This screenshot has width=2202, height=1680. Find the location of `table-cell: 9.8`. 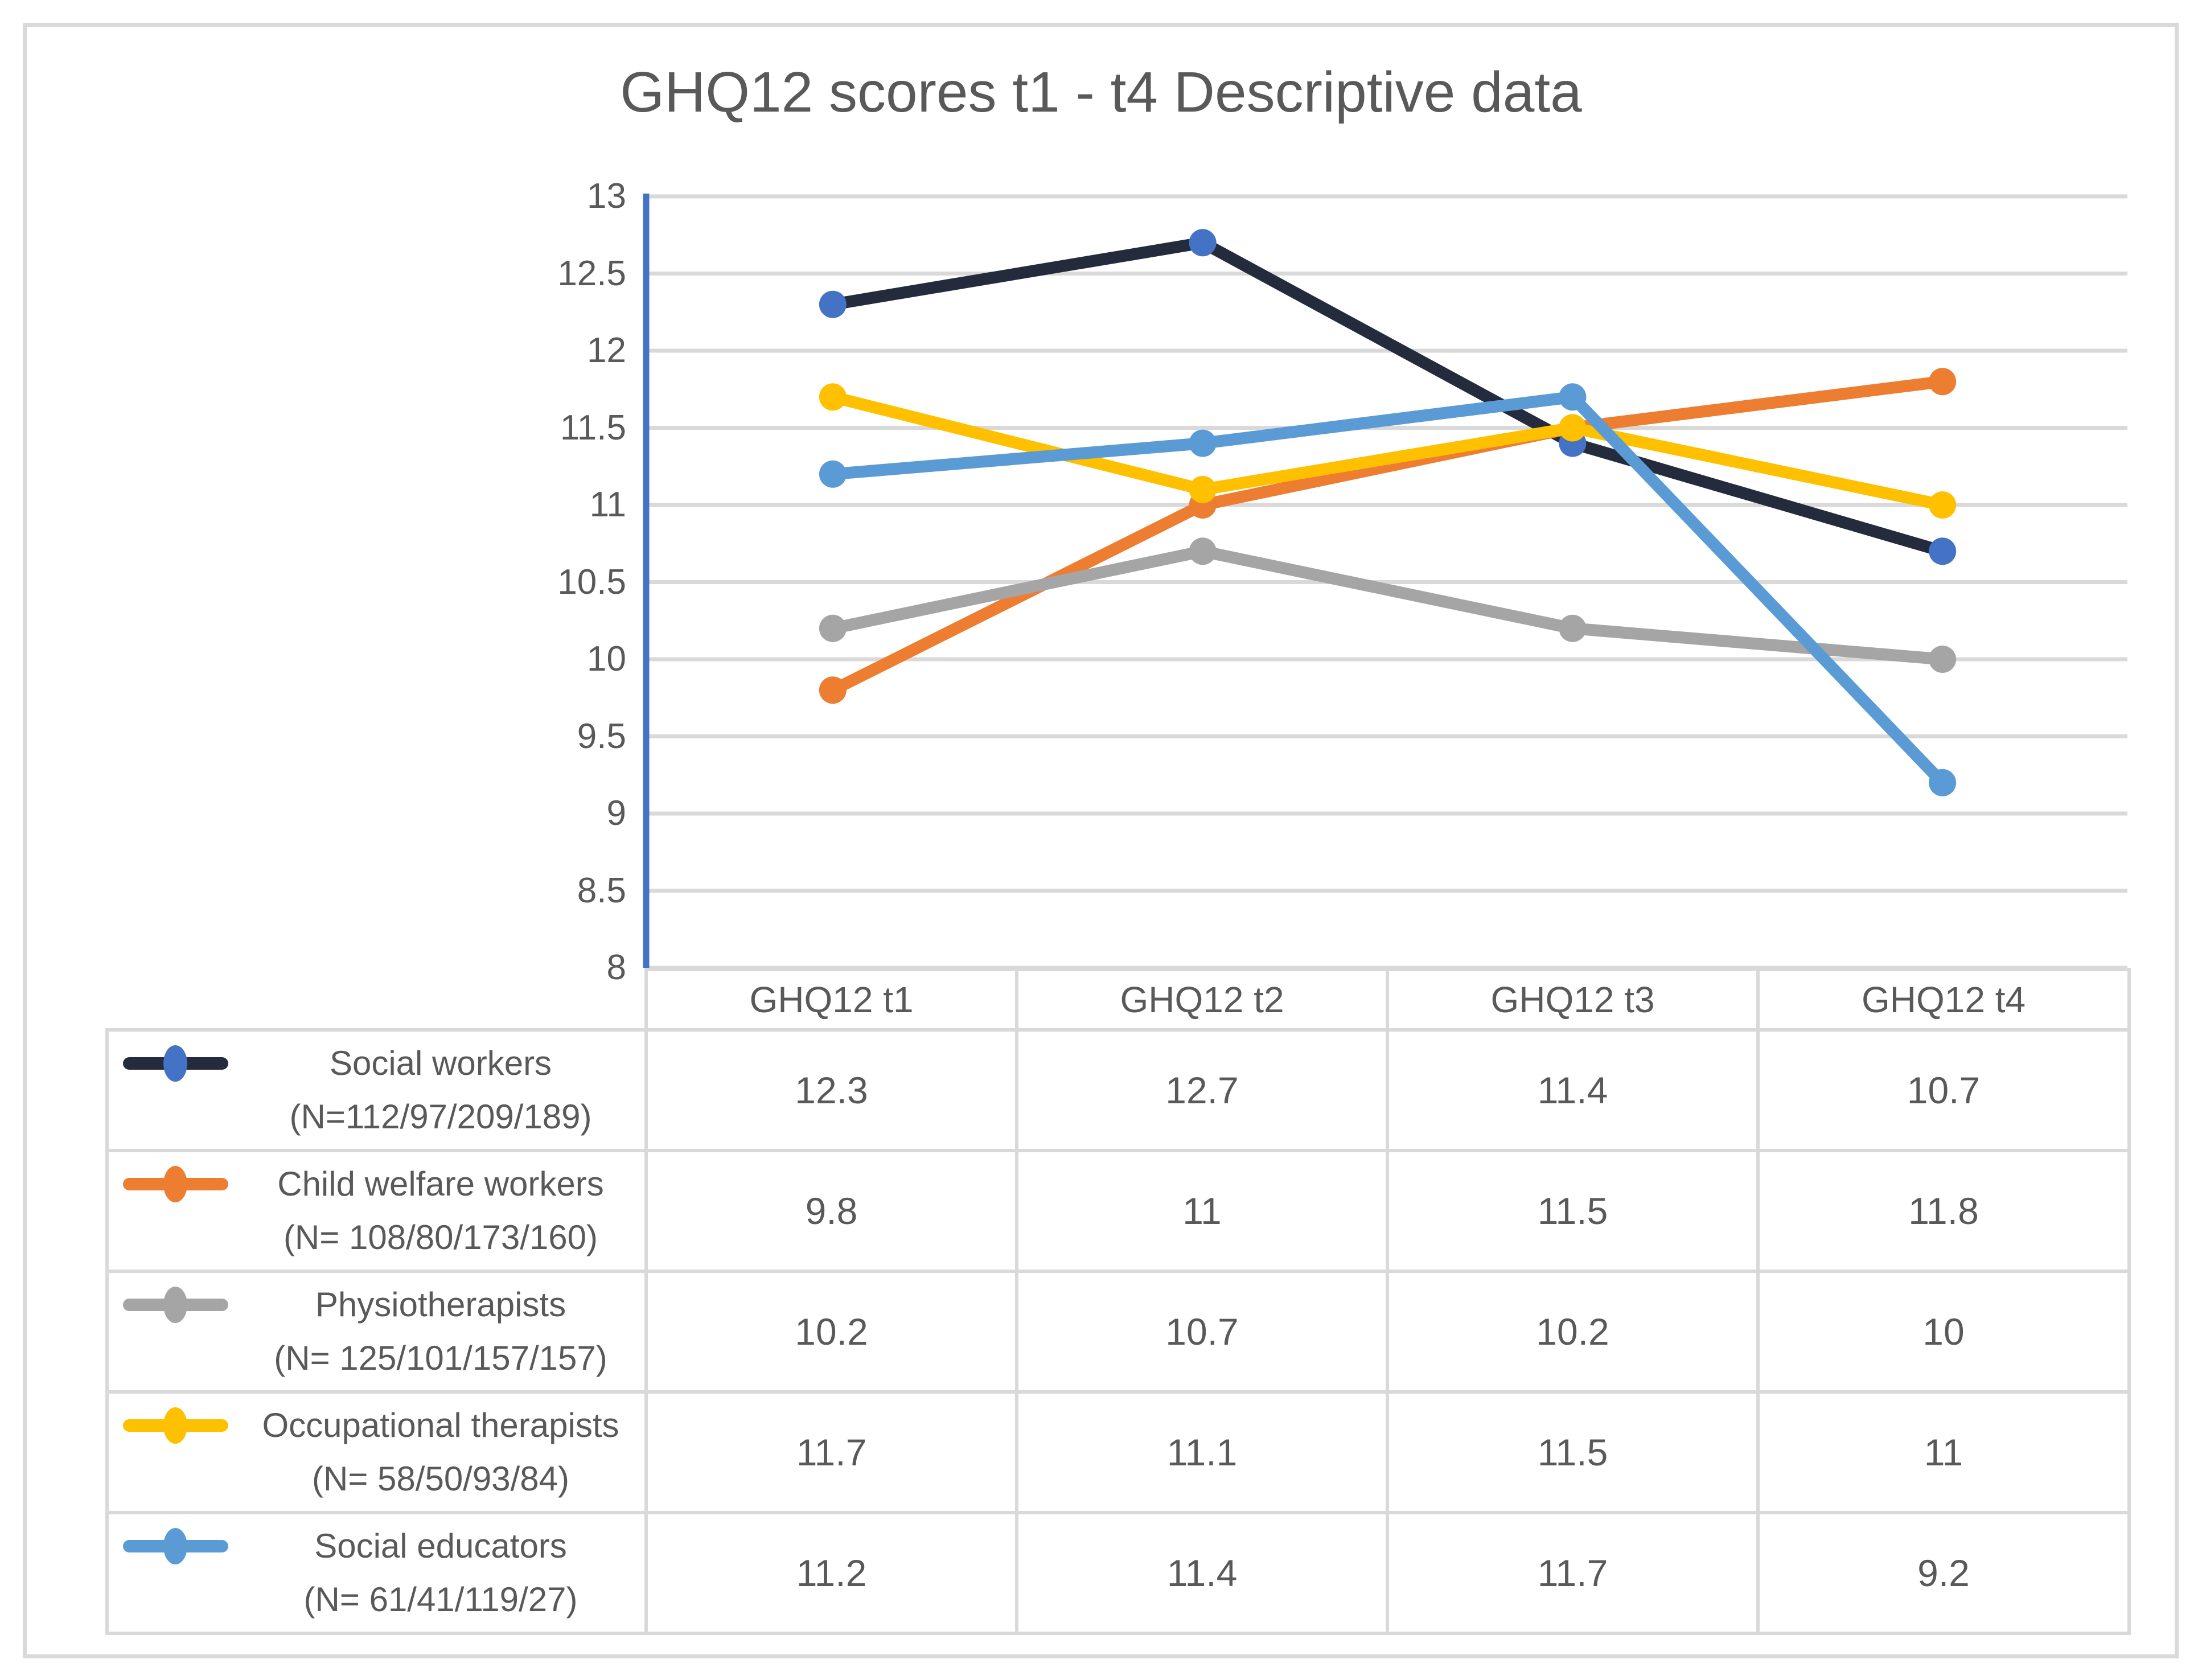

table-cell: 9.8 is located at coordinates (831, 1211).